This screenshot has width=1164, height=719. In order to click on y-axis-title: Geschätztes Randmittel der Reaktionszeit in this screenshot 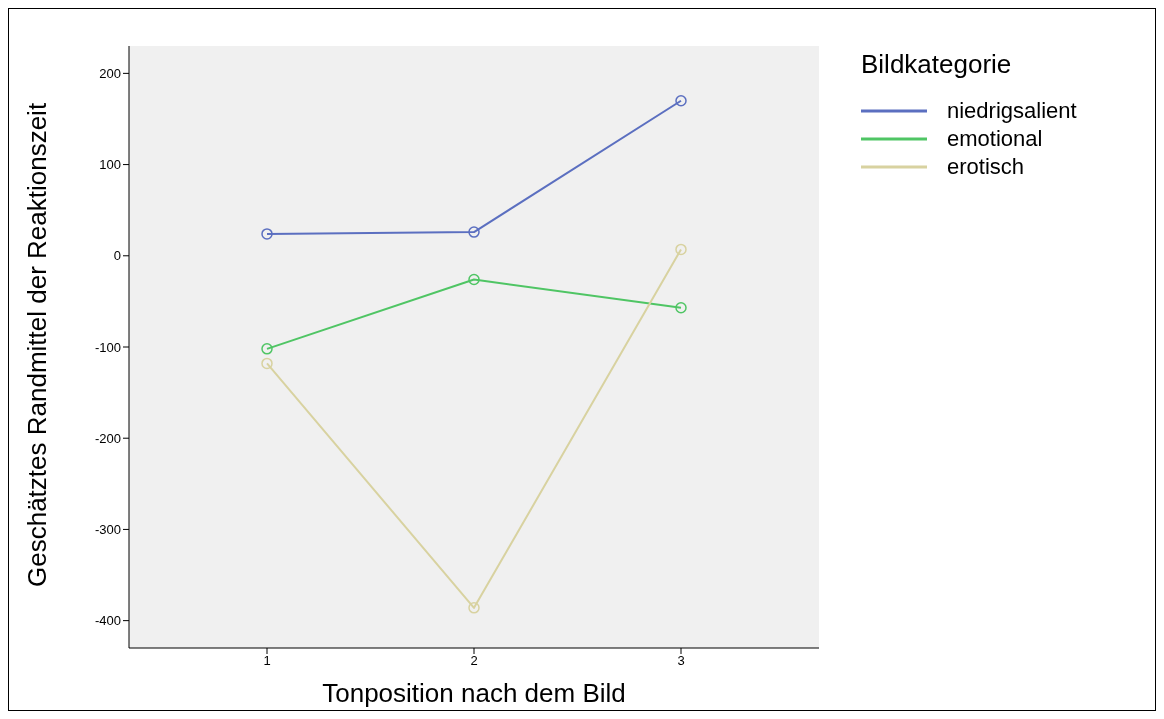, I will do `click(37, 344)`.